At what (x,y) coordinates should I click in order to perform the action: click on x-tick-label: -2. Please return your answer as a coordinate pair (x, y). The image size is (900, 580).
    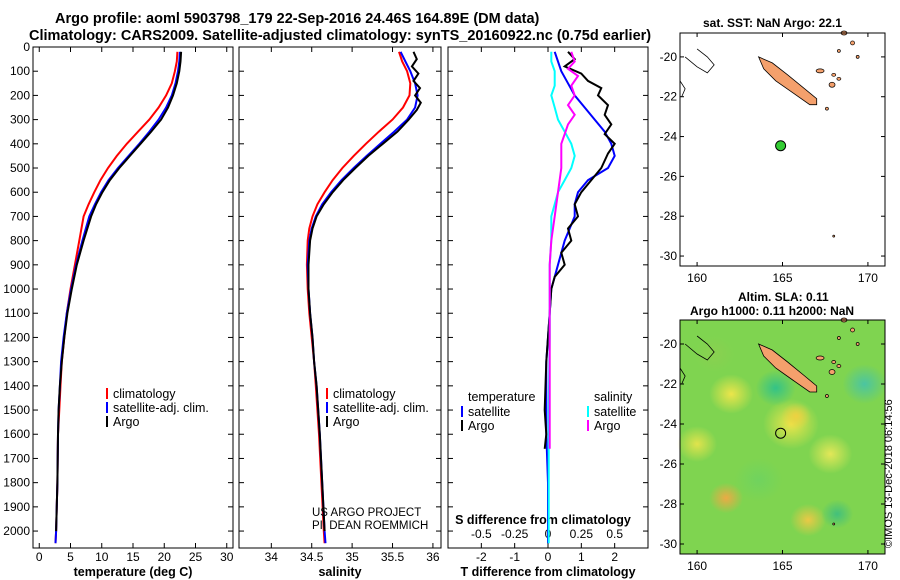
    Looking at the image, I should click on (481, 557).